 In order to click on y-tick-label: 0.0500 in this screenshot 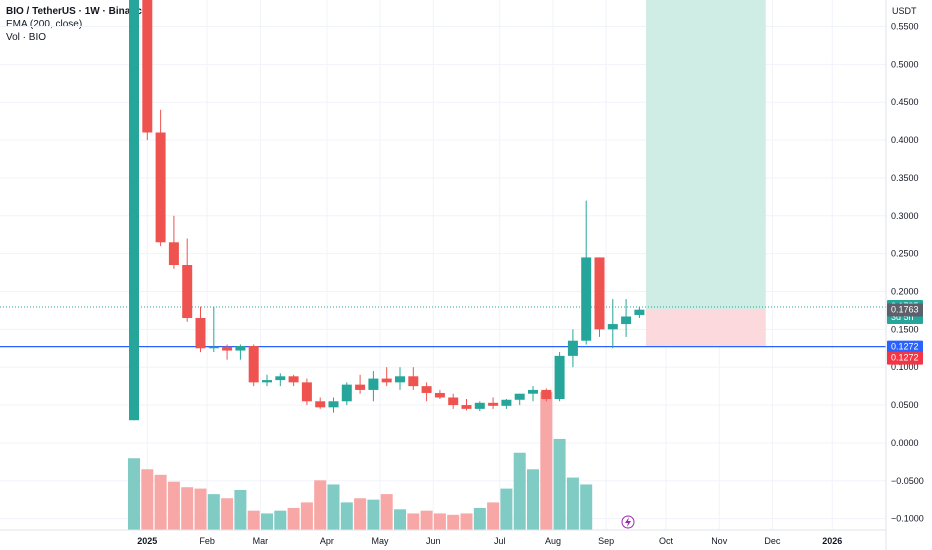, I will do `click(905, 405)`.